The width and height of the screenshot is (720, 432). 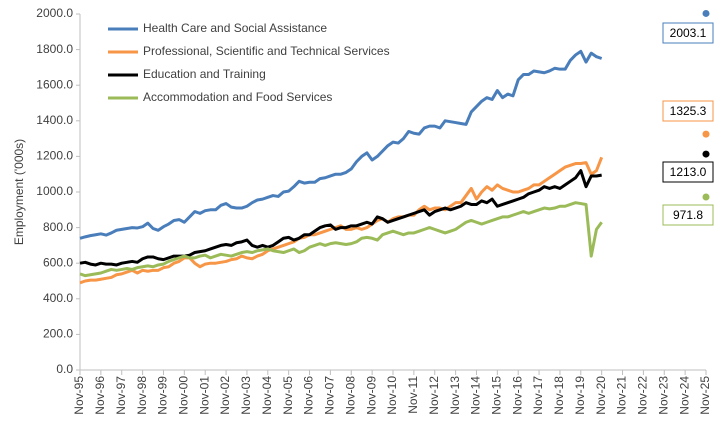 I want to click on y-tick-label: 400.0, so click(x=58, y=298).